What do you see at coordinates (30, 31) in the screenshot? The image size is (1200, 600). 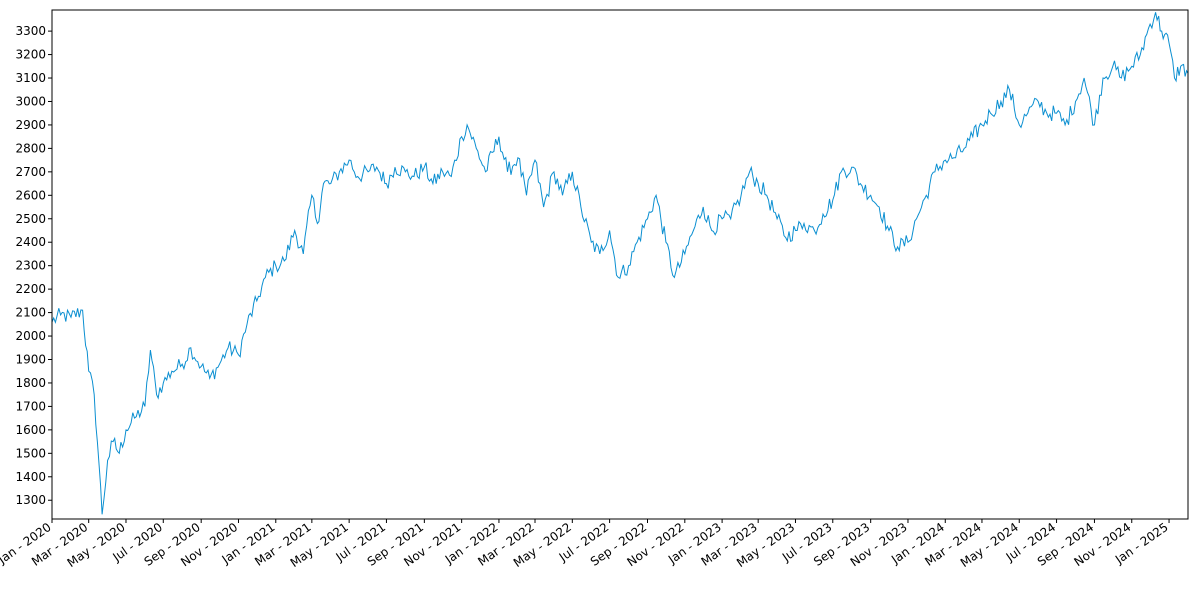 I see `y-tick-label: 3300` at bounding box center [30, 31].